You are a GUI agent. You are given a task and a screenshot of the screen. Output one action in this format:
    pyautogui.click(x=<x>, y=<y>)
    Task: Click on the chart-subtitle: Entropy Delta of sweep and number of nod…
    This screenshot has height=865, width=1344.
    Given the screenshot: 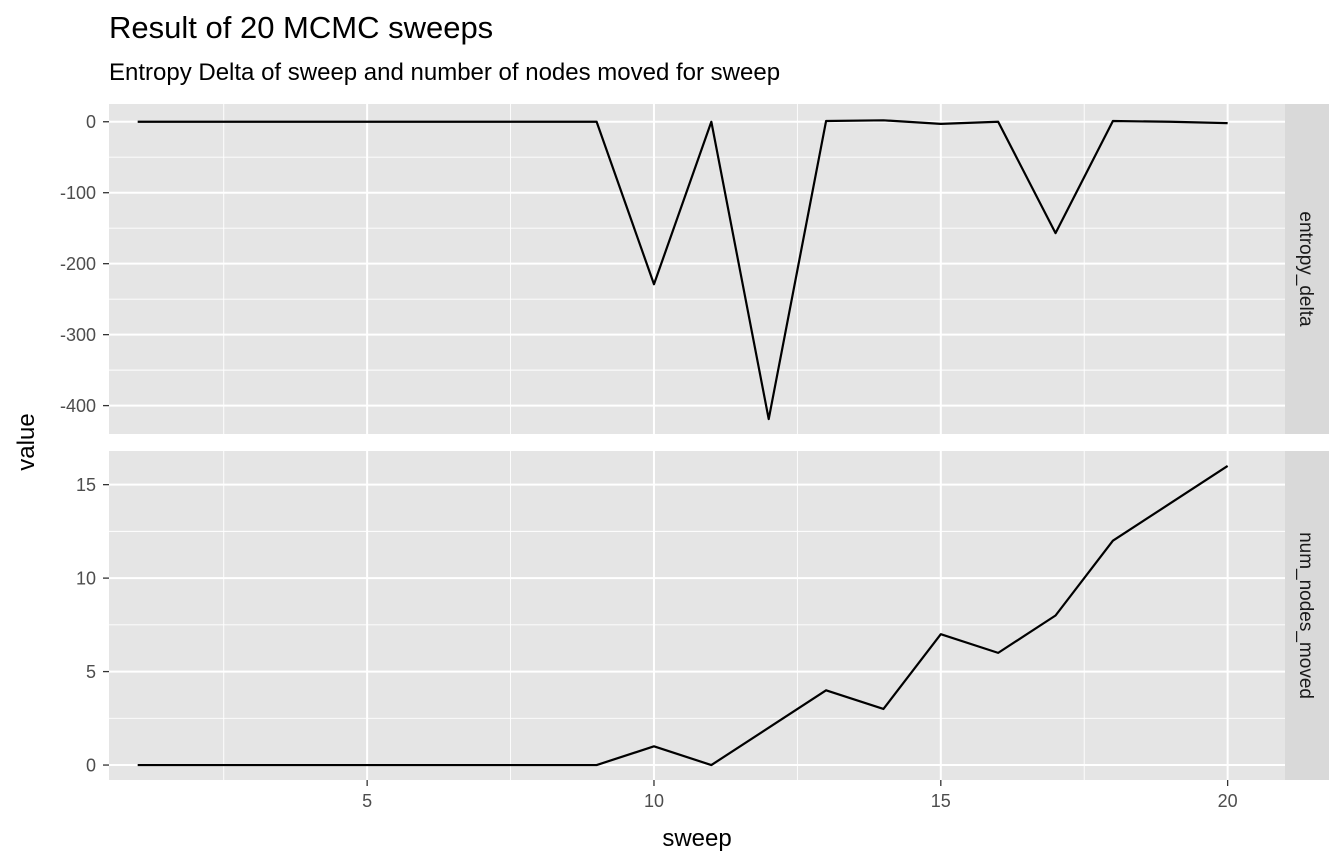 What is the action you would take?
    pyautogui.click(x=445, y=72)
    